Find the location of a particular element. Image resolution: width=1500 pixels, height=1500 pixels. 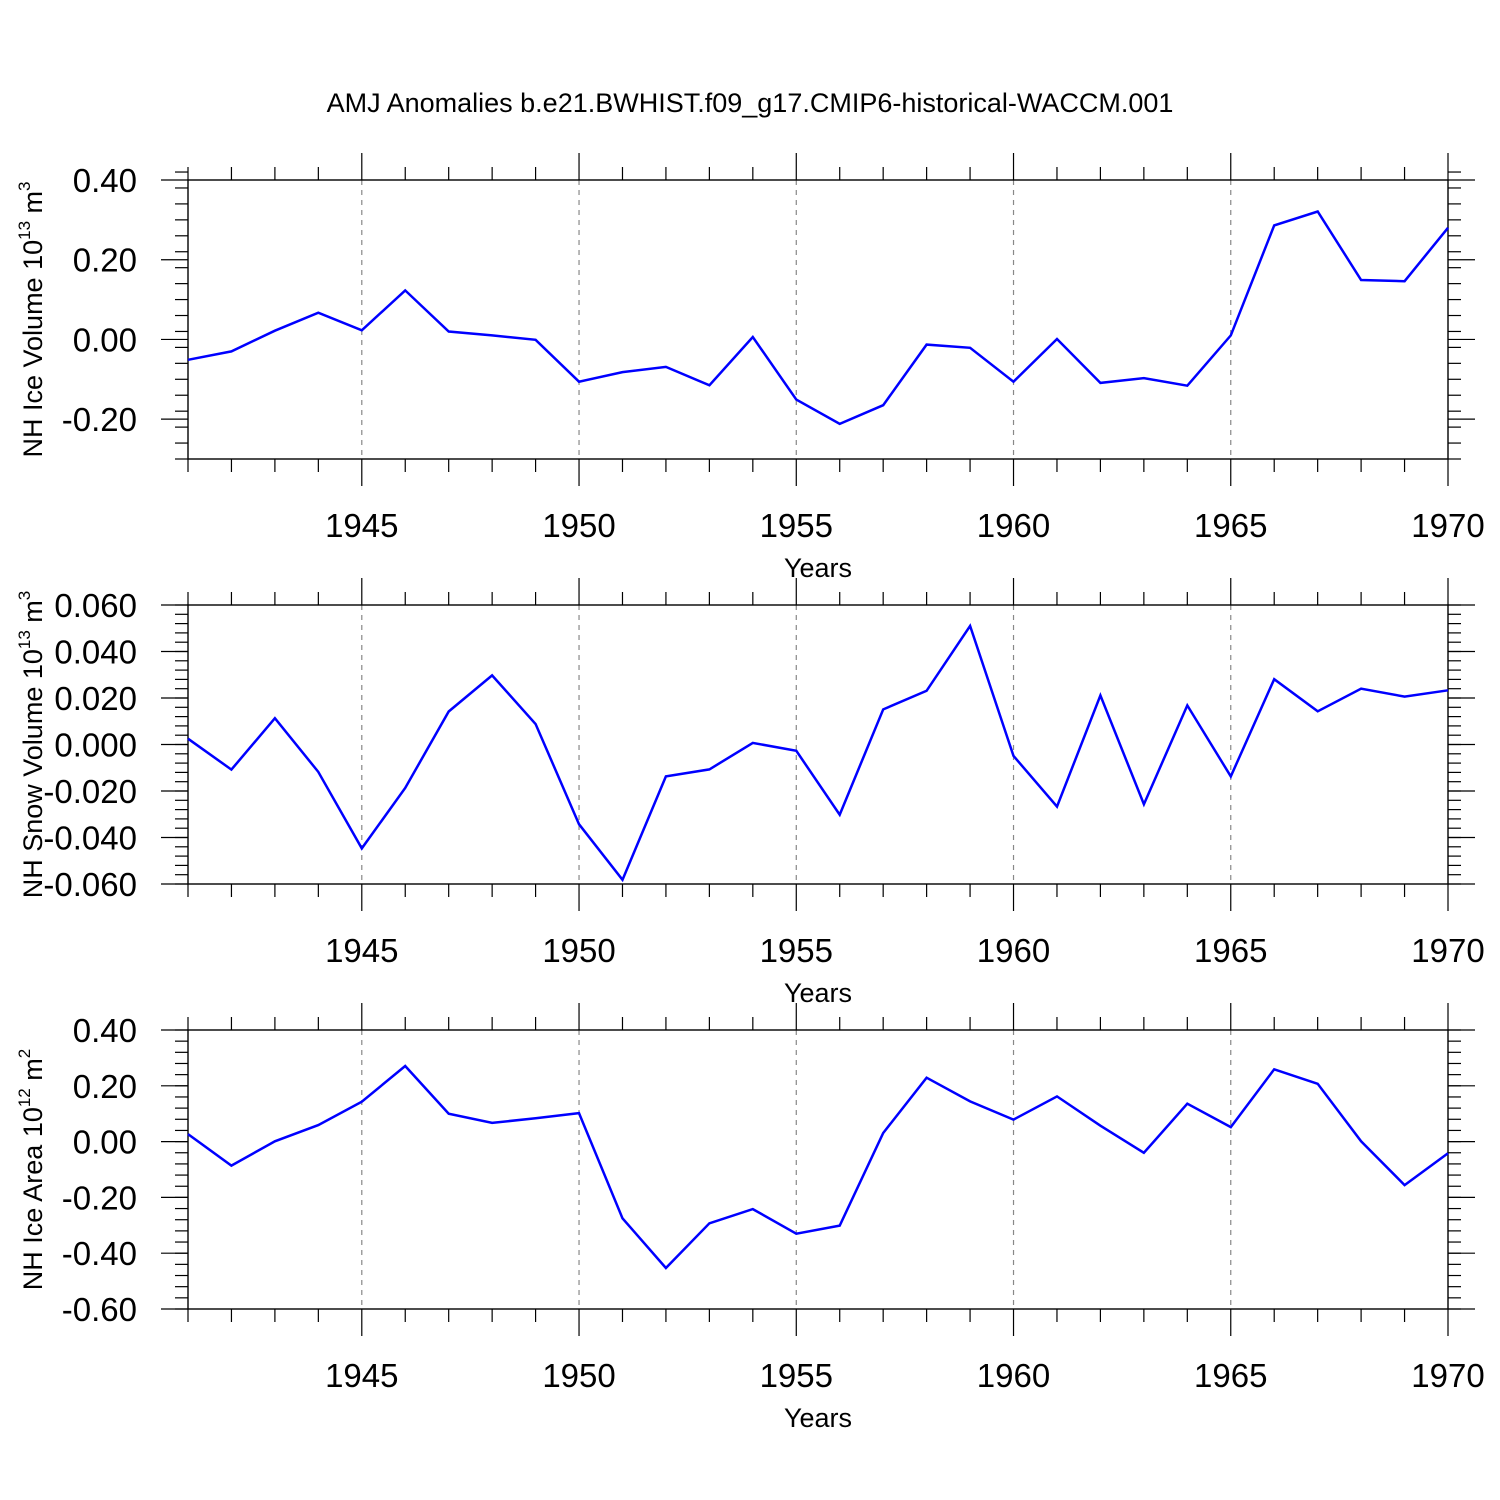

y-tick-label: 0.00 is located at coordinates (105, 1142).